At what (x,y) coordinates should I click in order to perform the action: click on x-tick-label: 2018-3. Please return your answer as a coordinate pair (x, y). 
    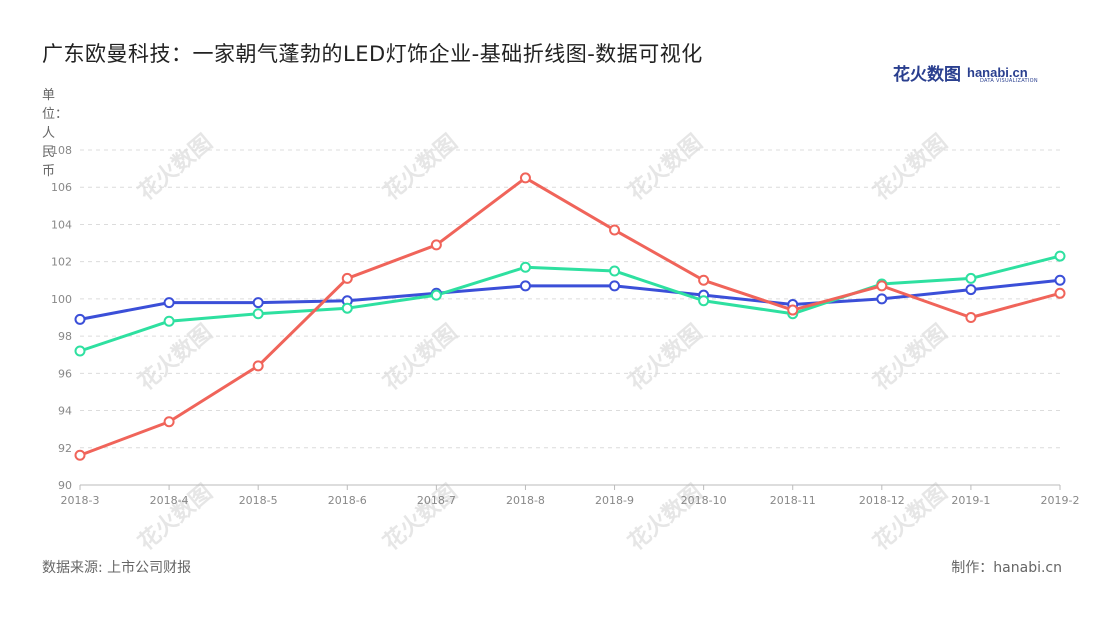
    Looking at the image, I should click on (80, 500).